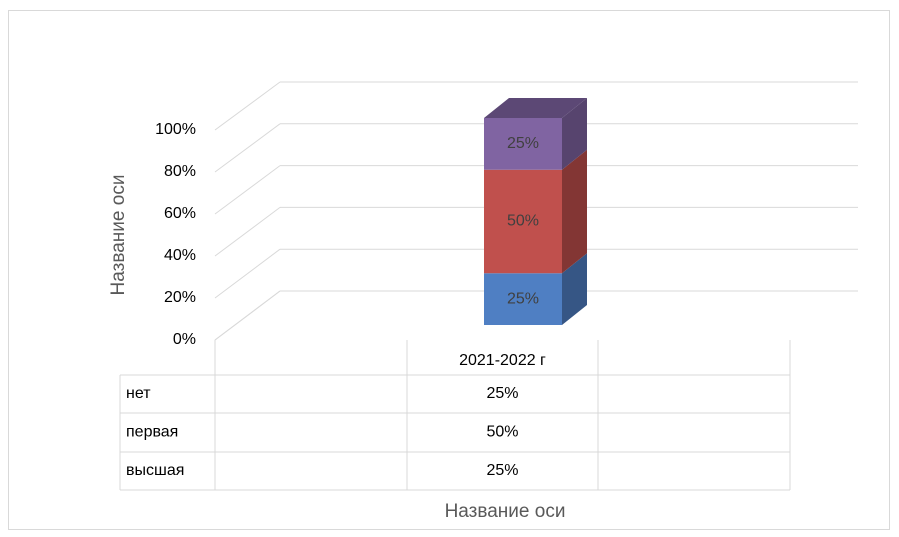 The image size is (899, 537). I want to click on y-tick-label: 80%, so click(180, 171).